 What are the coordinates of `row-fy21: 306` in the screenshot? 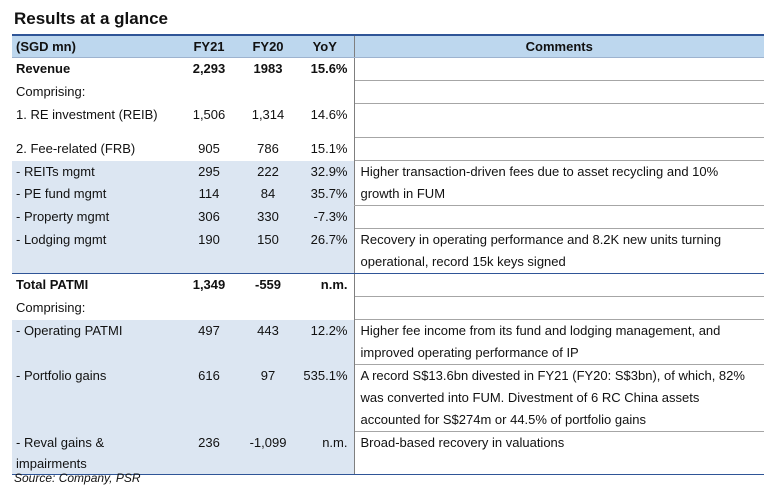 It's located at (209, 217).